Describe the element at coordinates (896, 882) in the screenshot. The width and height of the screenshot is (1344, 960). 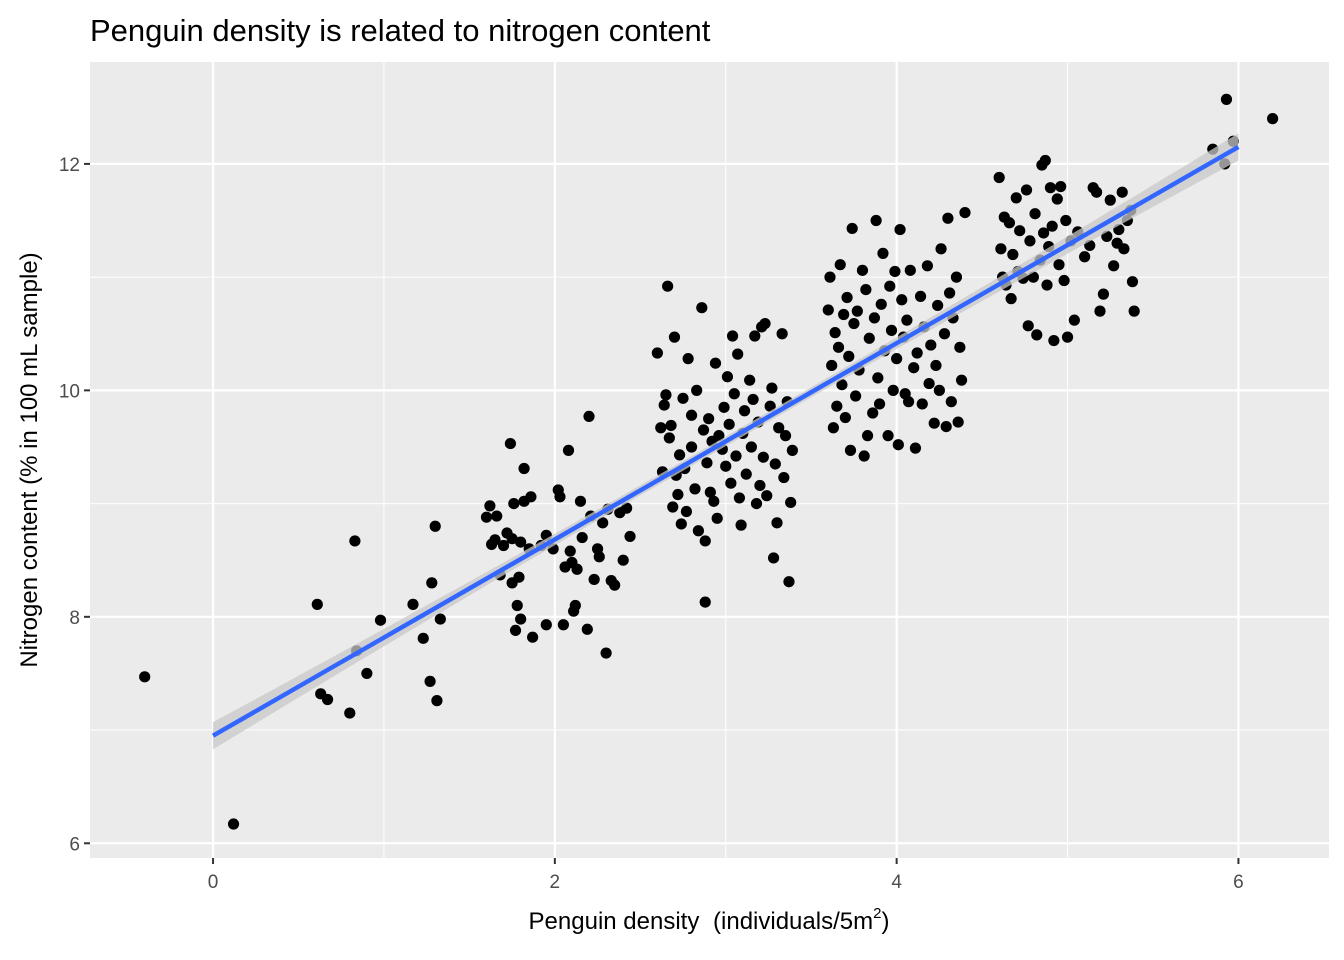
I see `x-tick-label: 4` at that location.